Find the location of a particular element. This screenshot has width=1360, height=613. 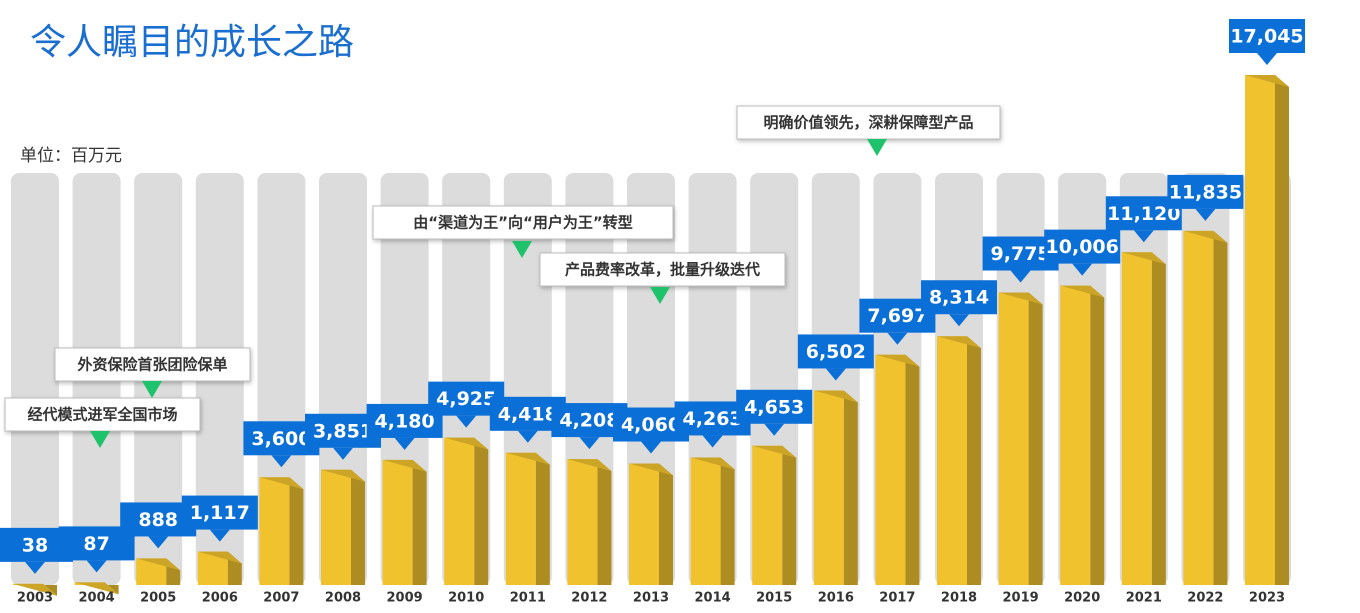

x-tick-label: 2013 is located at coordinates (651, 598).